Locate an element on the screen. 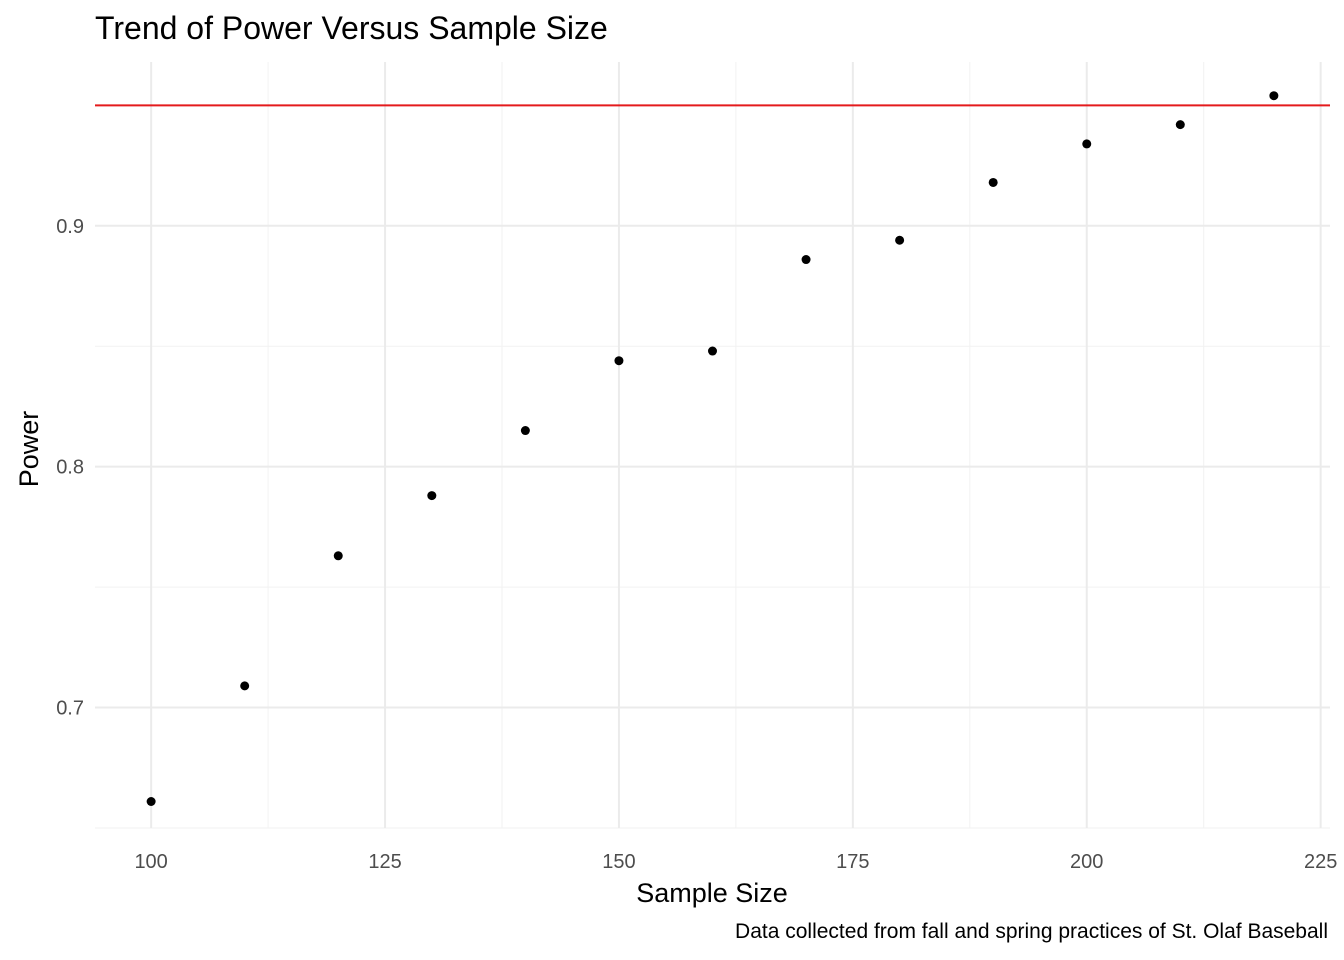 This screenshot has width=1344, height=960. y-axis-label: Power is located at coordinates (29, 449).